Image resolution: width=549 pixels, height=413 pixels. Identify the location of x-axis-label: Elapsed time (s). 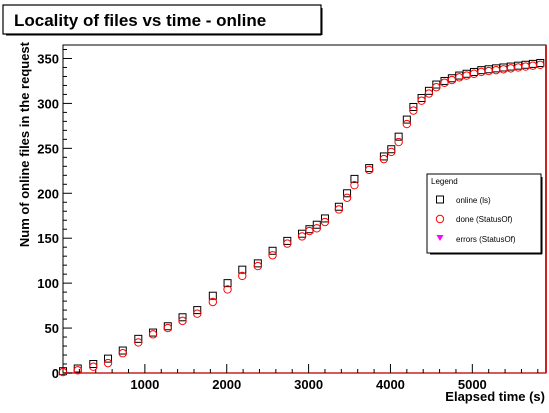
(495, 396).